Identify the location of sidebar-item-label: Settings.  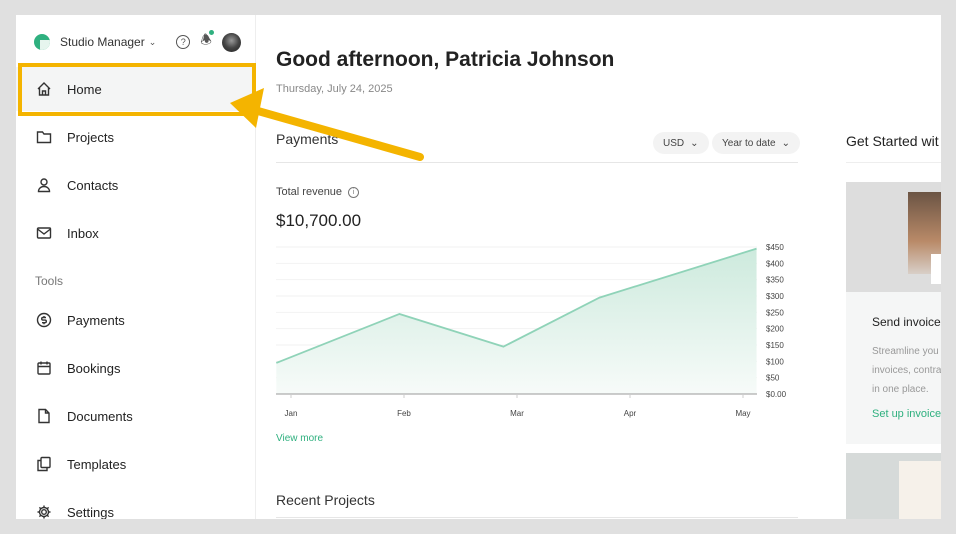
(90, 512).